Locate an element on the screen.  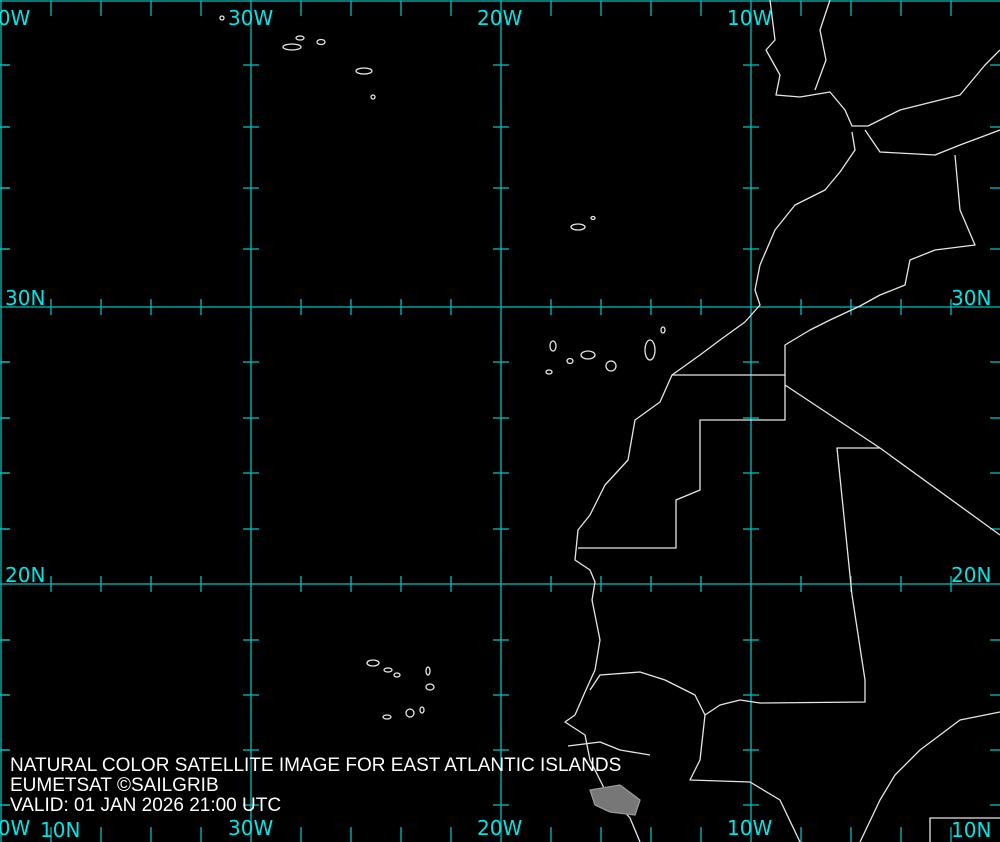
lat-label-left-20n: 20N is located at coordinates (25, 575).